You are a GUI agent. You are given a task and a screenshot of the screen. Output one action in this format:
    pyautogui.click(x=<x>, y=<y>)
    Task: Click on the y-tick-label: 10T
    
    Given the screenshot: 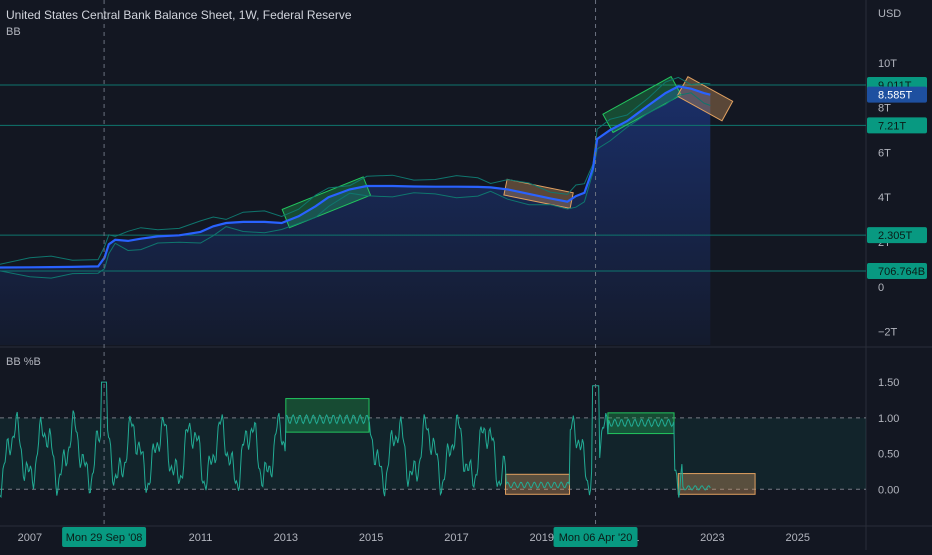 What is the action you would take?
    pyautogui.click(x=887, y=64)
    